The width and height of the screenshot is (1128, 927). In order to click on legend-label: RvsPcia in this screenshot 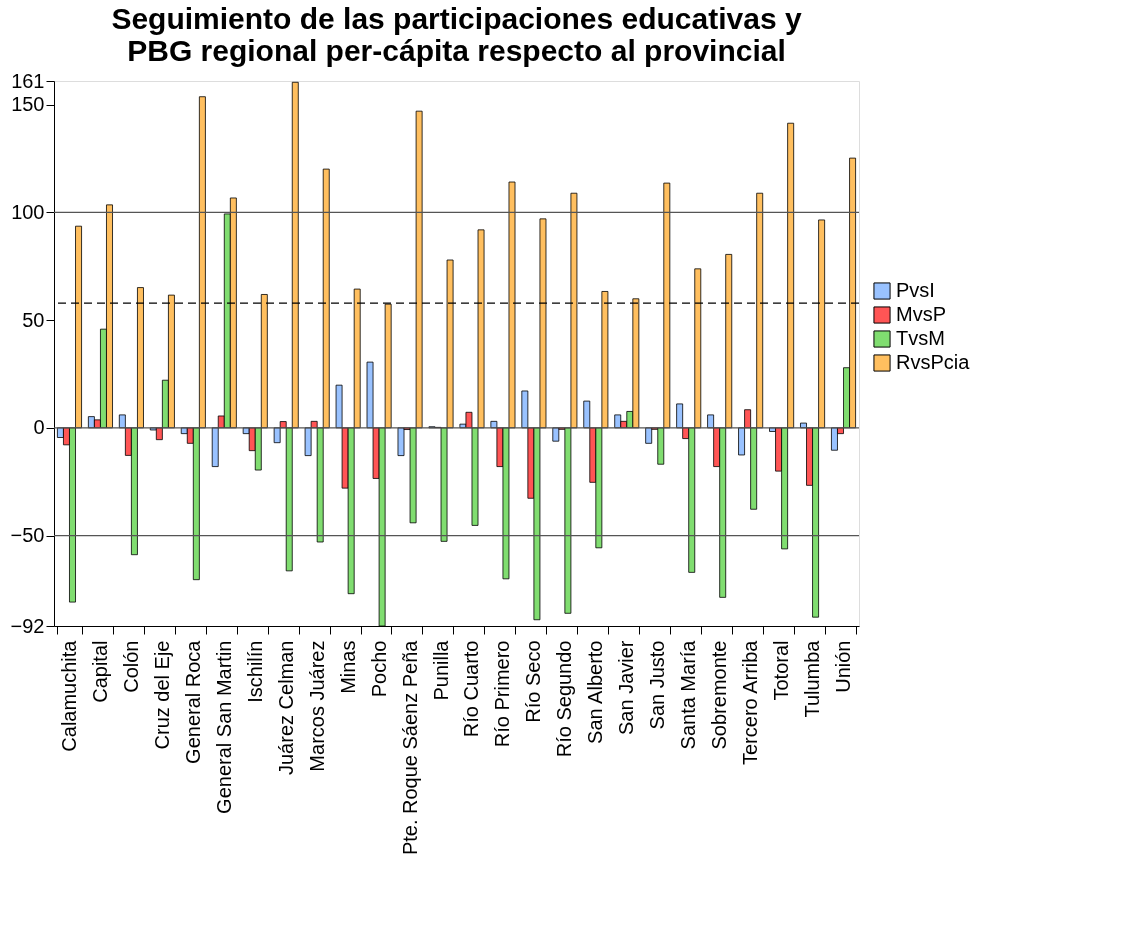, I will do `click(933, 362)`.